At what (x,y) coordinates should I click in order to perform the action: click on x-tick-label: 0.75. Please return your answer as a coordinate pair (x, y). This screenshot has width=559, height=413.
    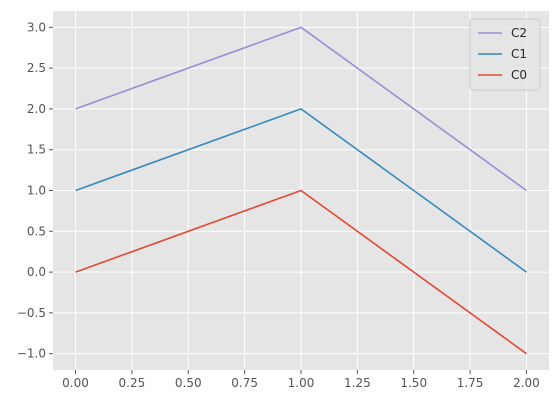
    Looking at the image, I should click on (244, 383).